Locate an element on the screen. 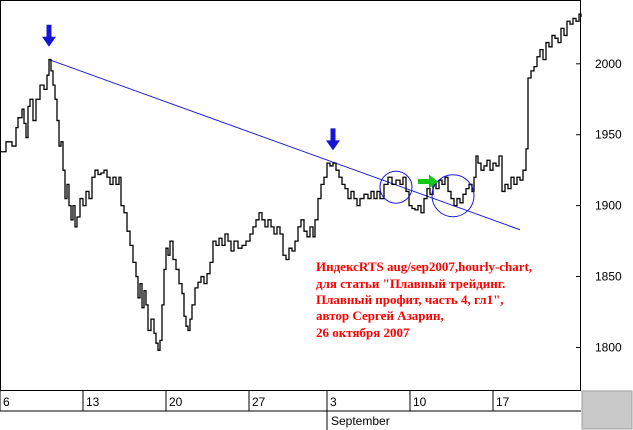 Image resolution: width=633 pixels, height=430 pixels. right-arrow-icon is located at coordinates (428, 181).